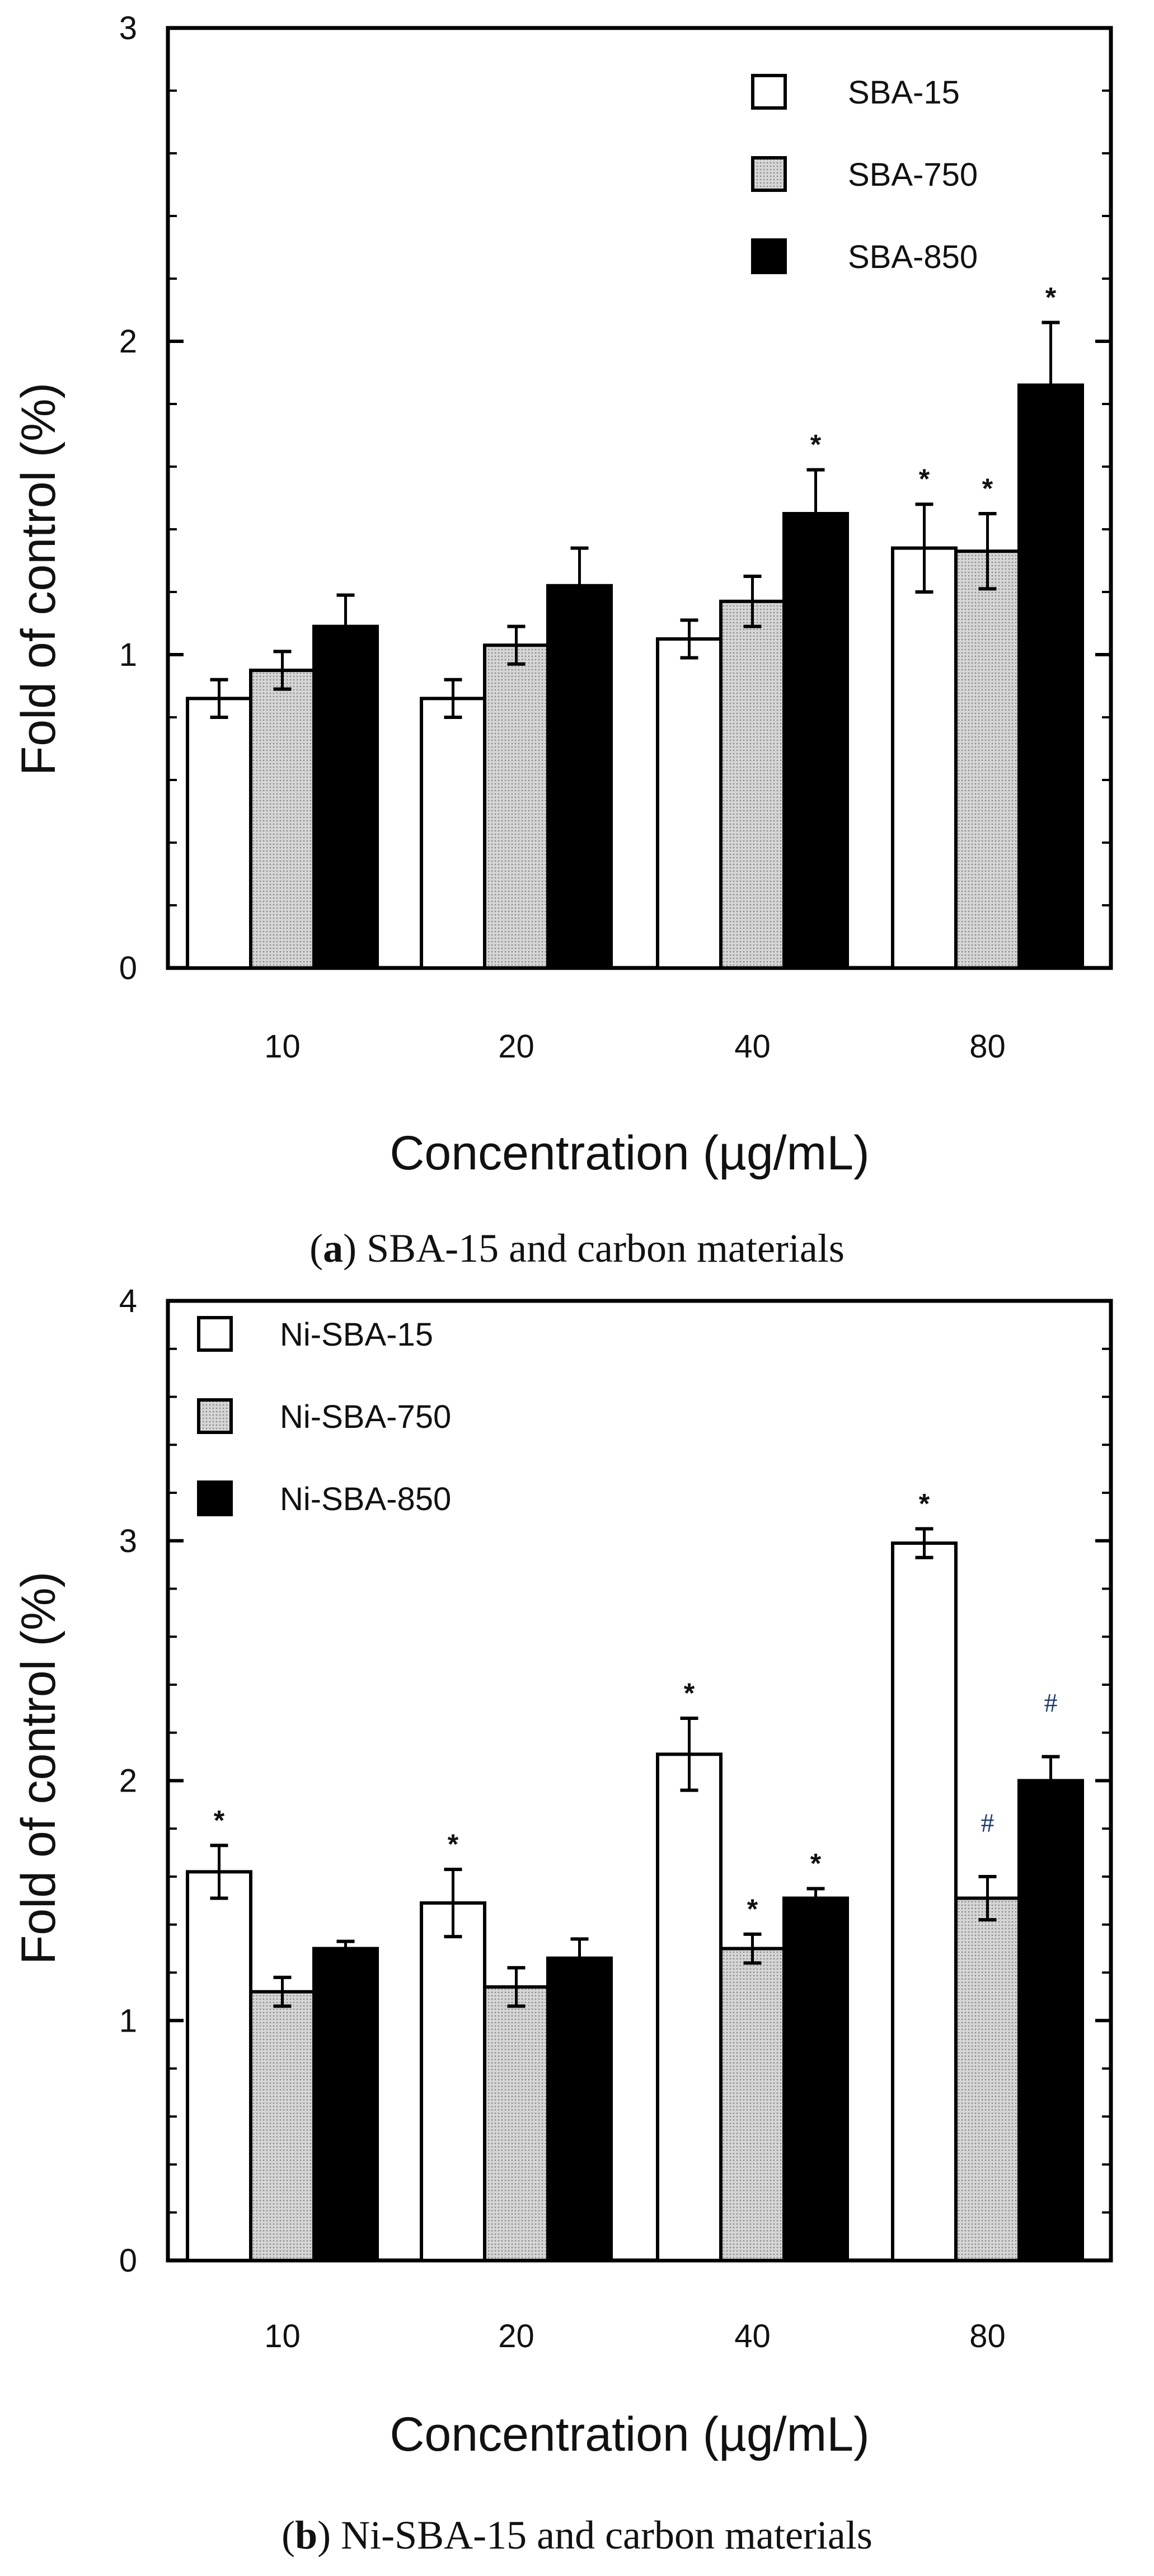  I want to click on legend-label: SBA-15, so click(904, 92).